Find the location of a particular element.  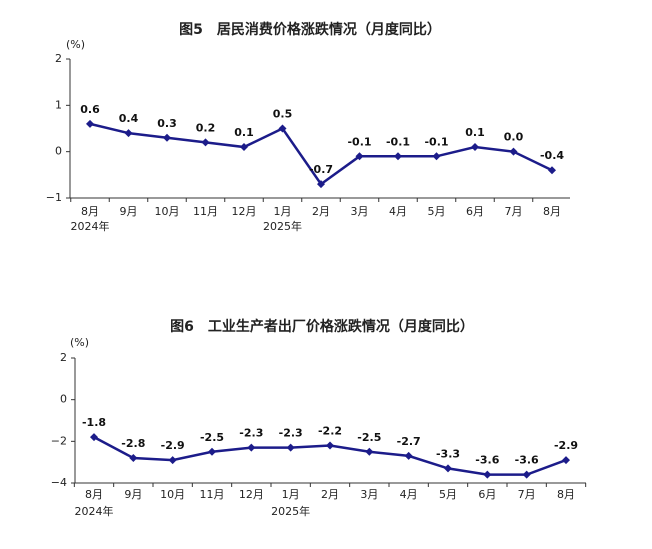

value-label: -2.2 is located at coordinates (330, 431).